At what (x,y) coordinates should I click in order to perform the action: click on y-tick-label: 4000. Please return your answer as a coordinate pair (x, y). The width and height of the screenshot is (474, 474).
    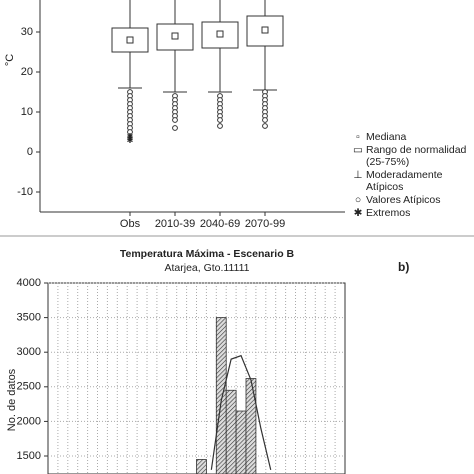
    Looking at the image, I should click on (29, 283).